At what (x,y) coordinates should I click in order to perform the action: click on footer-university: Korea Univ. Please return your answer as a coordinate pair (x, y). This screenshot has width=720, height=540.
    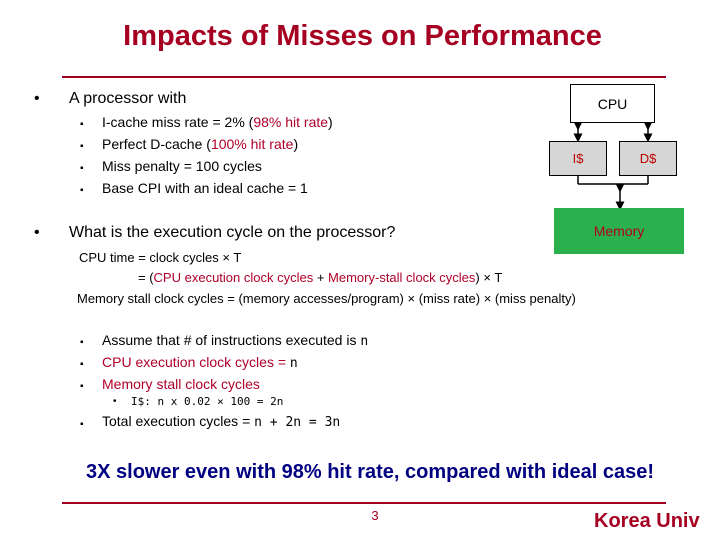
    Looking at the image, I should click on (647, 521).